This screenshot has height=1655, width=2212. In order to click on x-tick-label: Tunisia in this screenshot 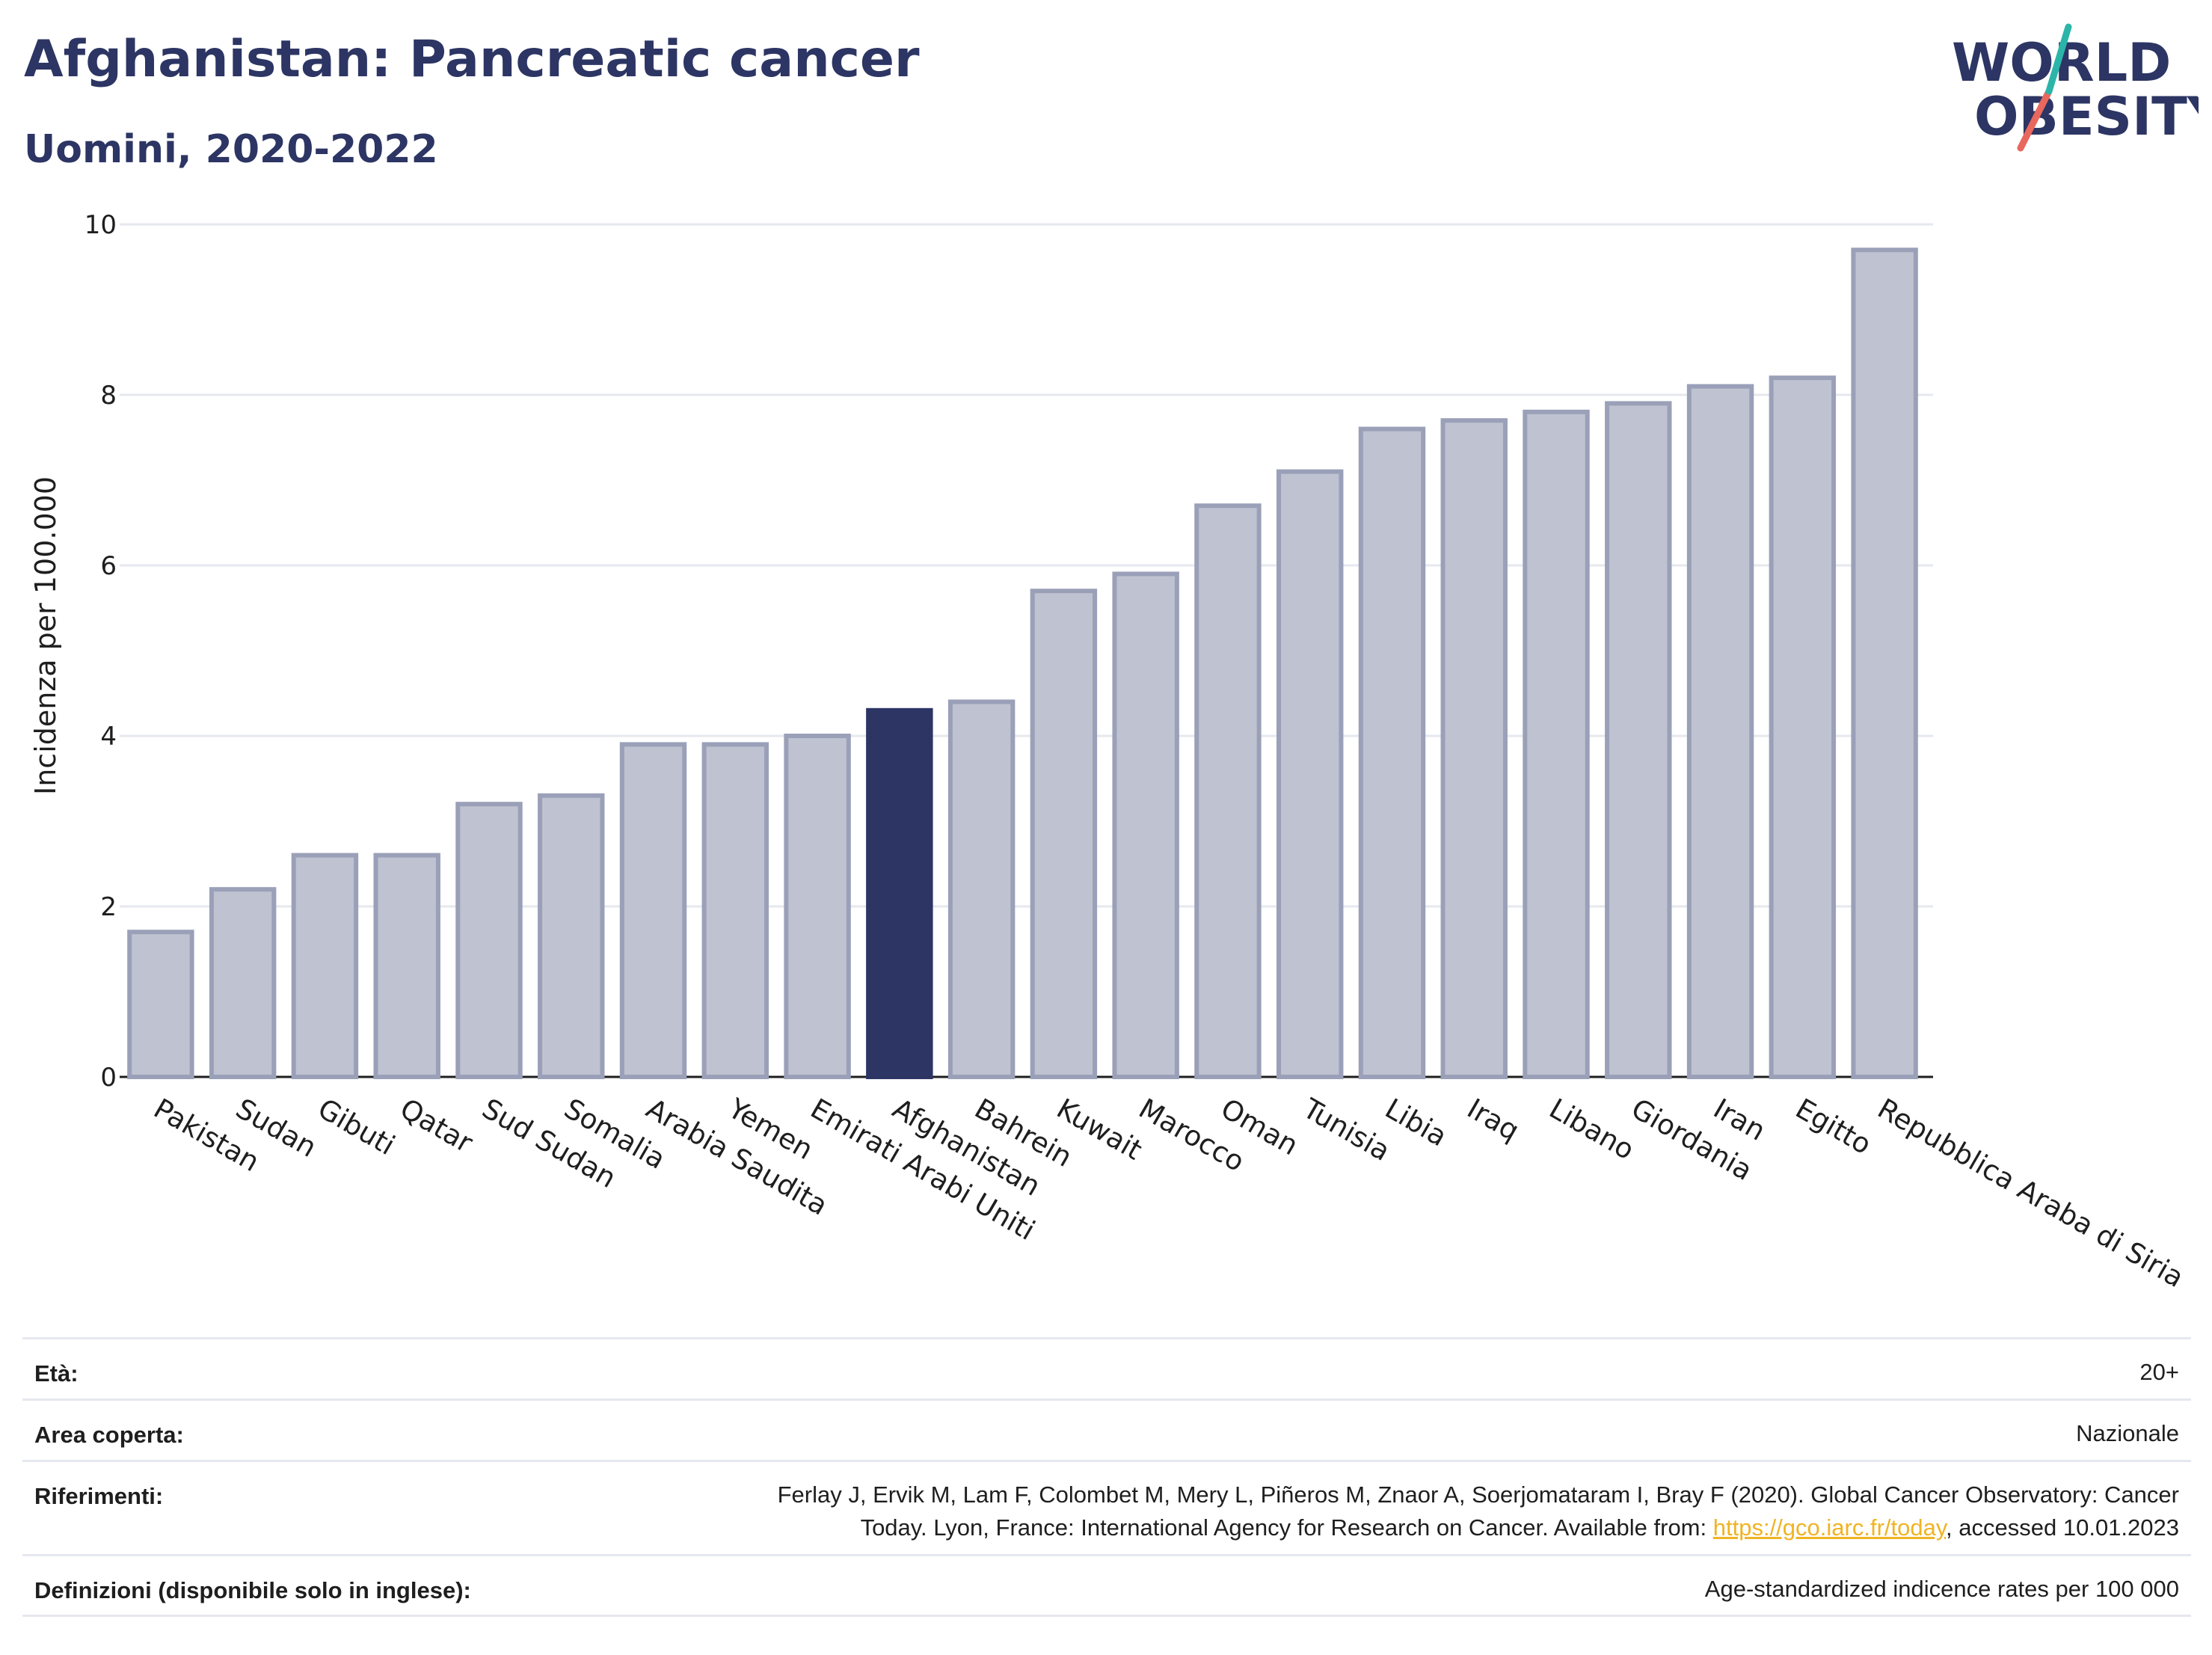, I will do `click(1346, 1129)`.